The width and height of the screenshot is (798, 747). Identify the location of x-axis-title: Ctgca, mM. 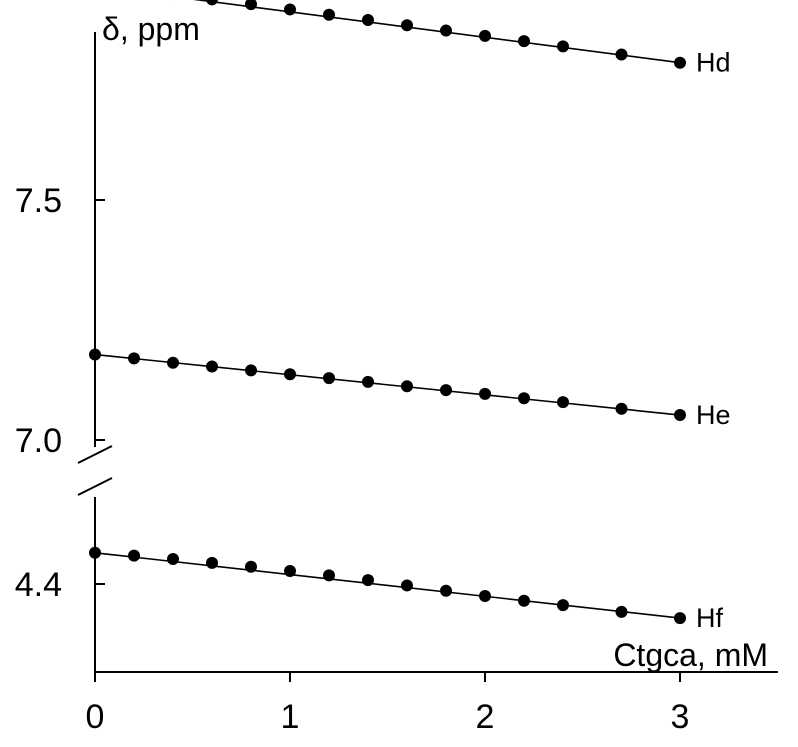
(690, 655).